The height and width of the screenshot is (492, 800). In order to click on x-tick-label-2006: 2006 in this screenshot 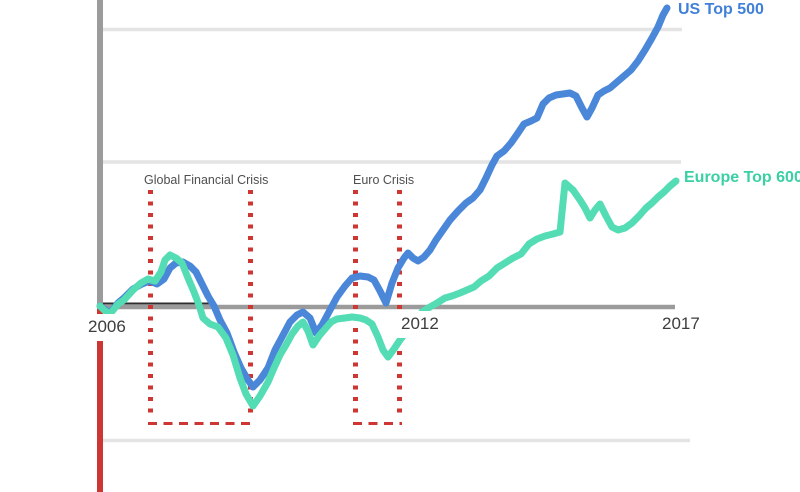, I will do `click(107, 327)`.